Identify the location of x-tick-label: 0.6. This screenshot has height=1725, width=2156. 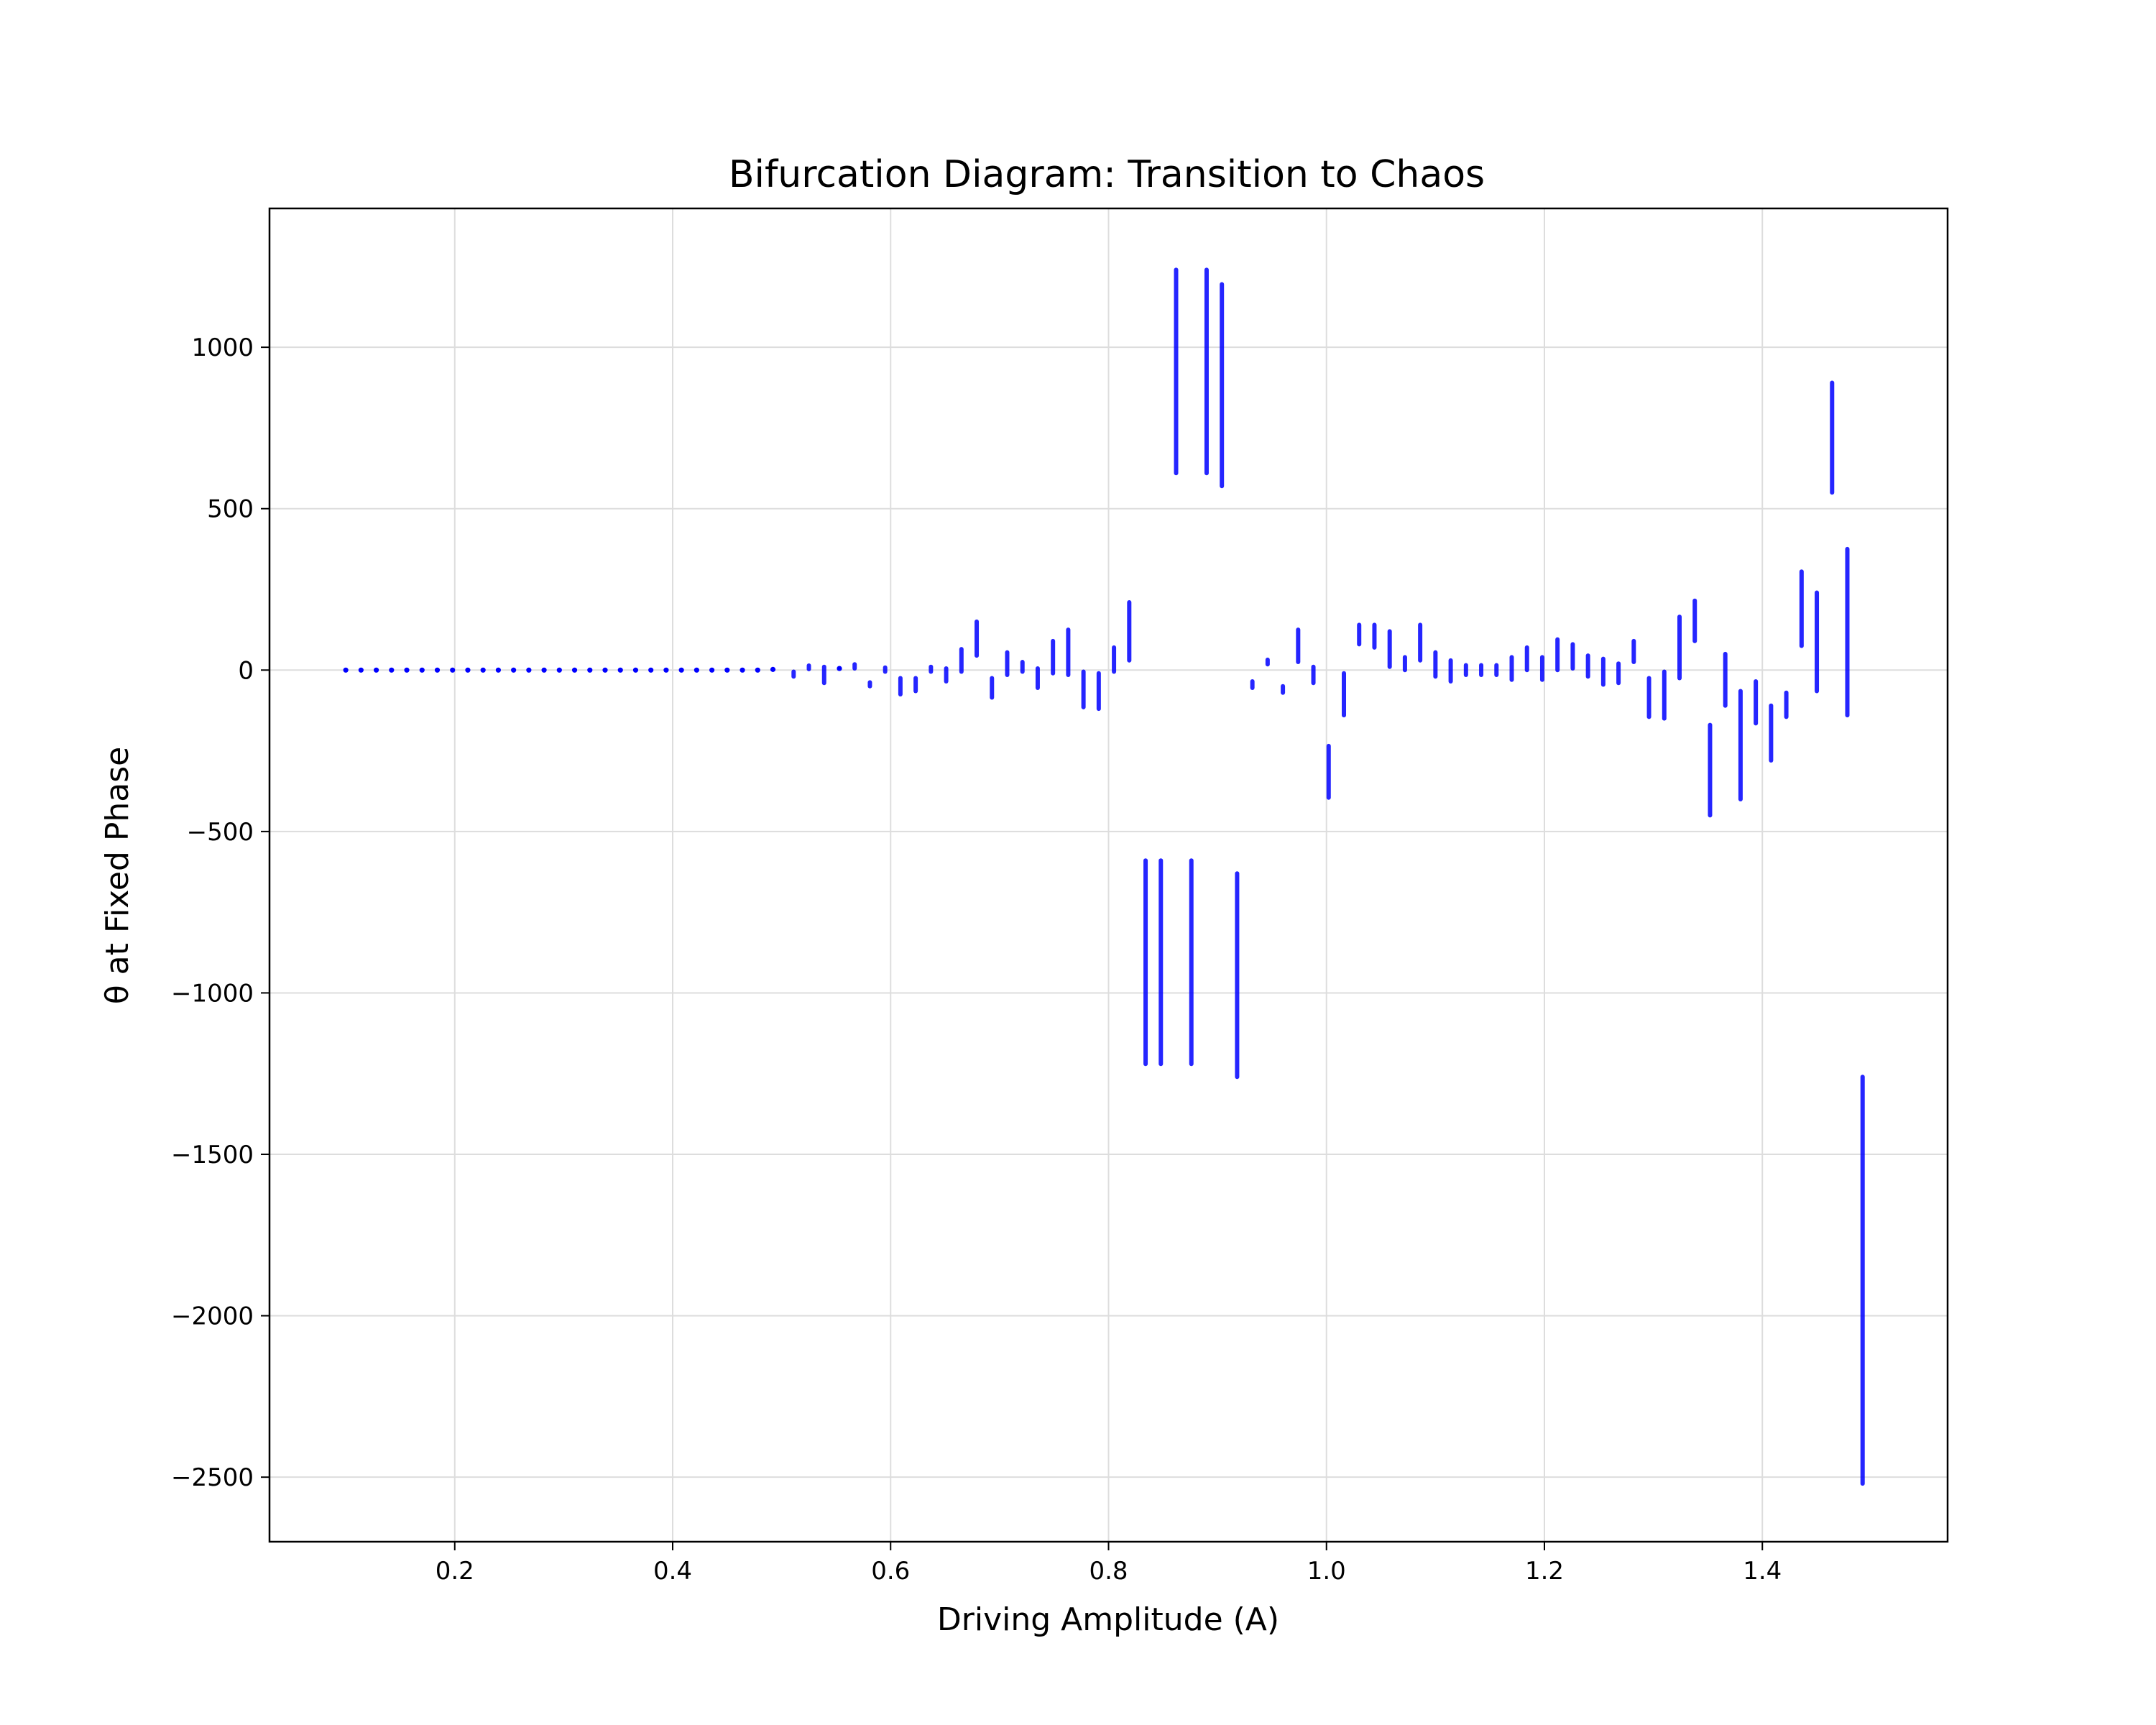
(891, 1571).